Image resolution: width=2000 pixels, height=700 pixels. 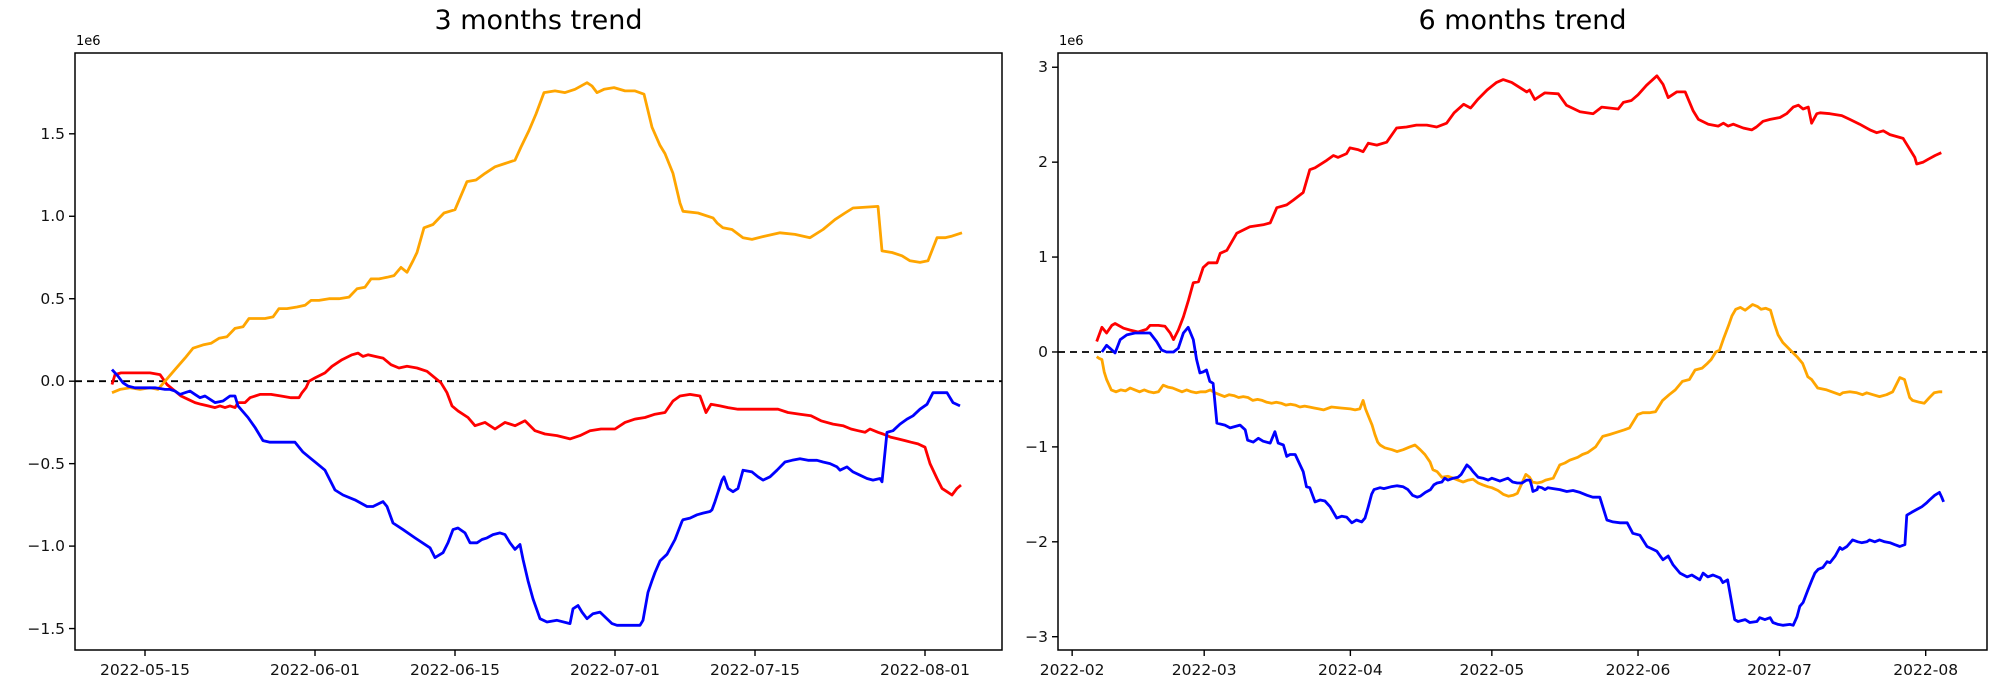 What do you see at coordinates (315, 670) in the screenshot?
I see `x-tick-label: 2022-06-01` at bounding box center [315, 670].